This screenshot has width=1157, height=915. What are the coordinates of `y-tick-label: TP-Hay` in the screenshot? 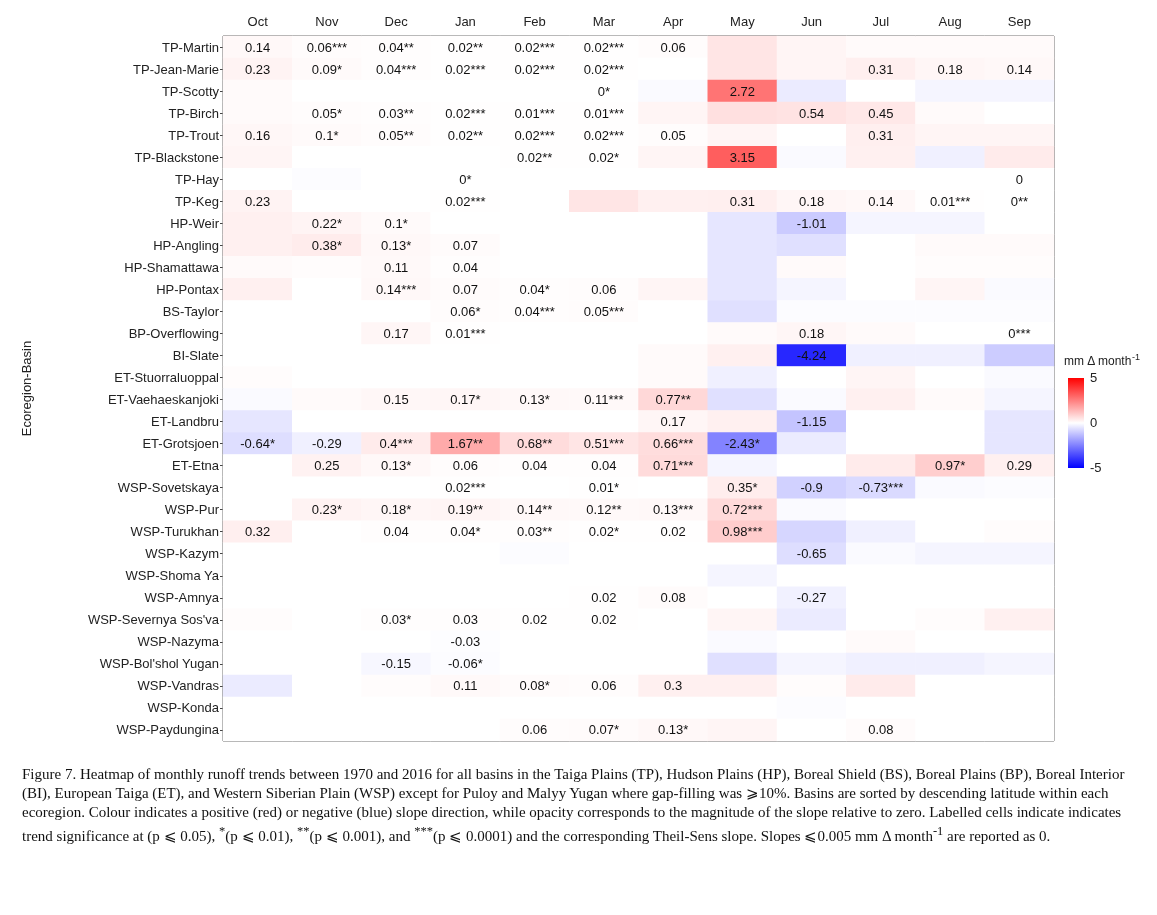 It's located at (197, 179).